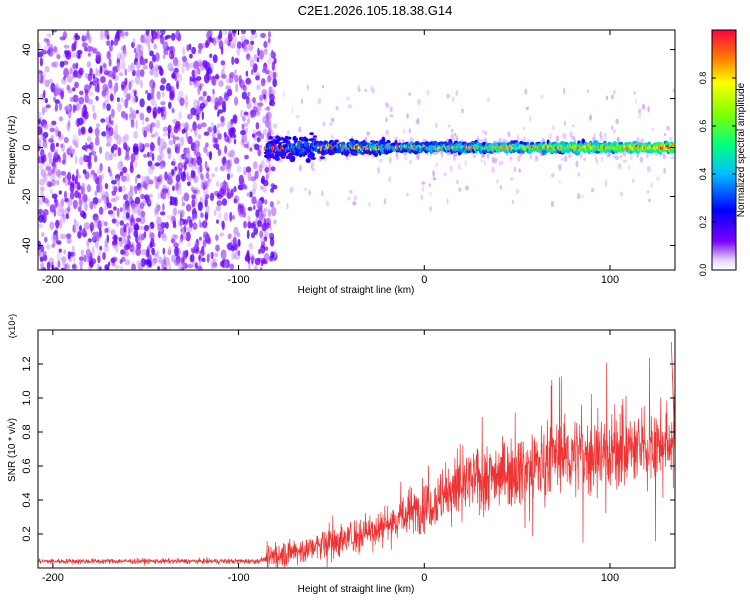 This screenshot has height=600, width=750. I want to click on colorbar-gradient, so click(724, 150).